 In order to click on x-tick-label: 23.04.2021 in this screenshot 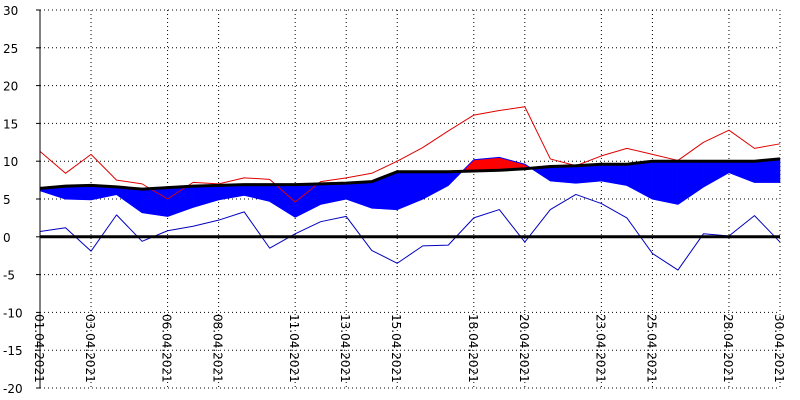, I will do `click(600, 348)`.